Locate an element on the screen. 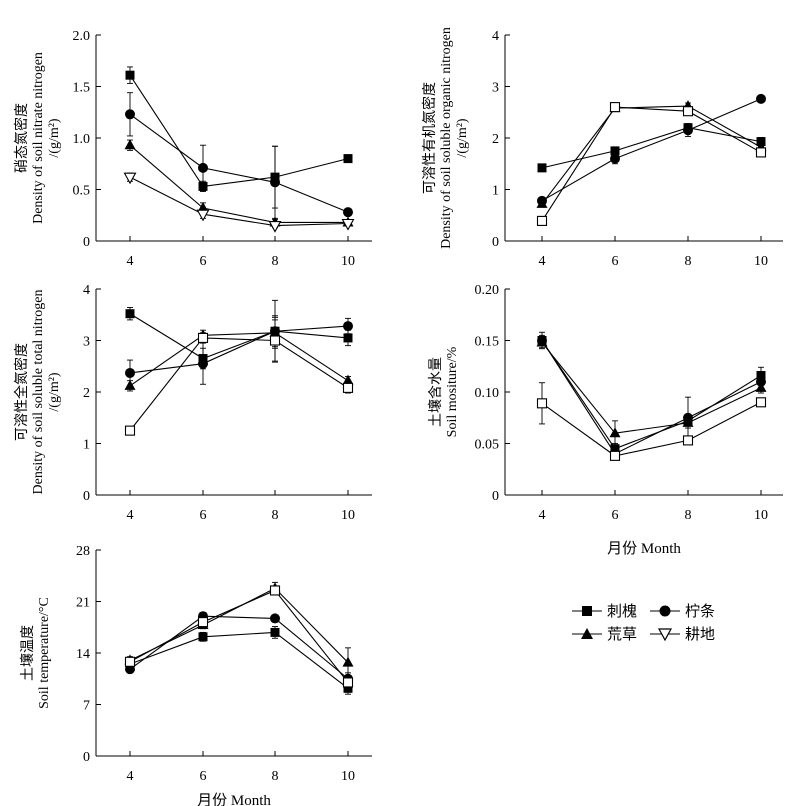 This screenshot has width=800, height=806. y-axis-label: Density of soil soluble organic nitrogen is located at coordinates (446, 138).